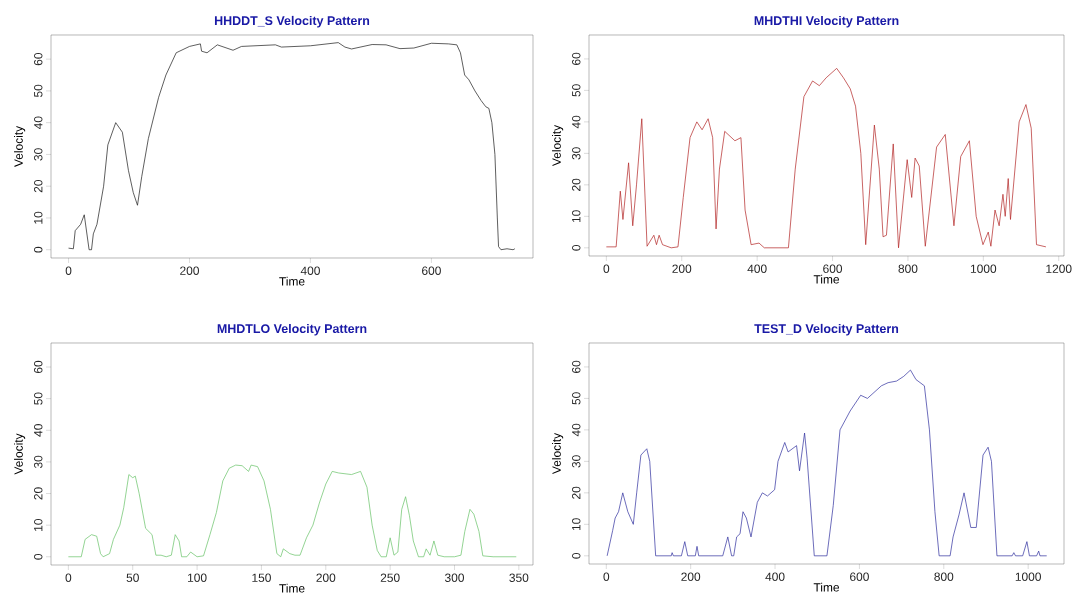 The width and height of the screenshot is (1088, 606). I want to click on x-tick-label: 50, so click(132, 577).